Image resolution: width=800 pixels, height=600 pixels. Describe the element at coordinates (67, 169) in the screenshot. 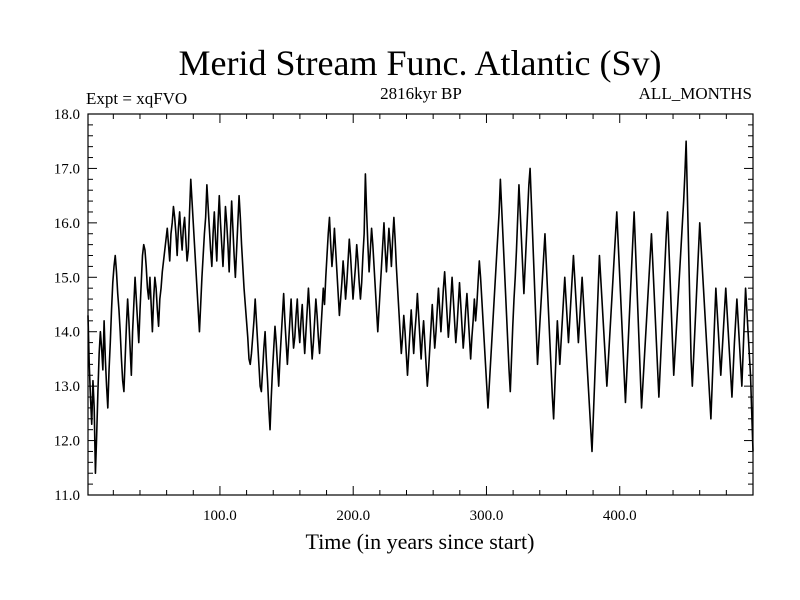

I see `y-tick-label: 17.0` at that location.